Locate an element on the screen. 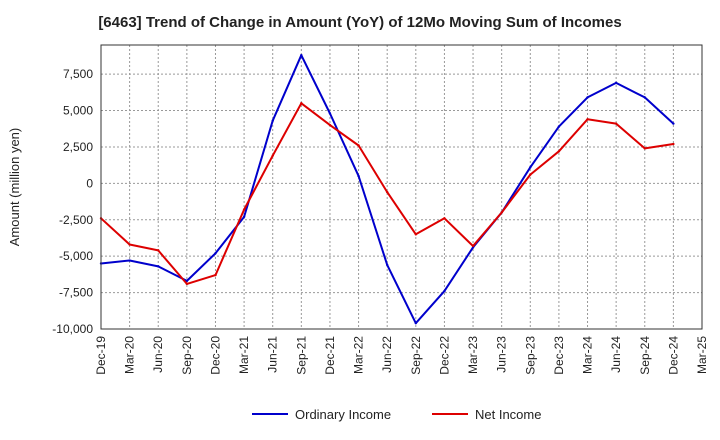 Image resolution: width=720 pixels, height=440 pixels. x-tick-label: Mar-22 is located at coordinates (359, 355).